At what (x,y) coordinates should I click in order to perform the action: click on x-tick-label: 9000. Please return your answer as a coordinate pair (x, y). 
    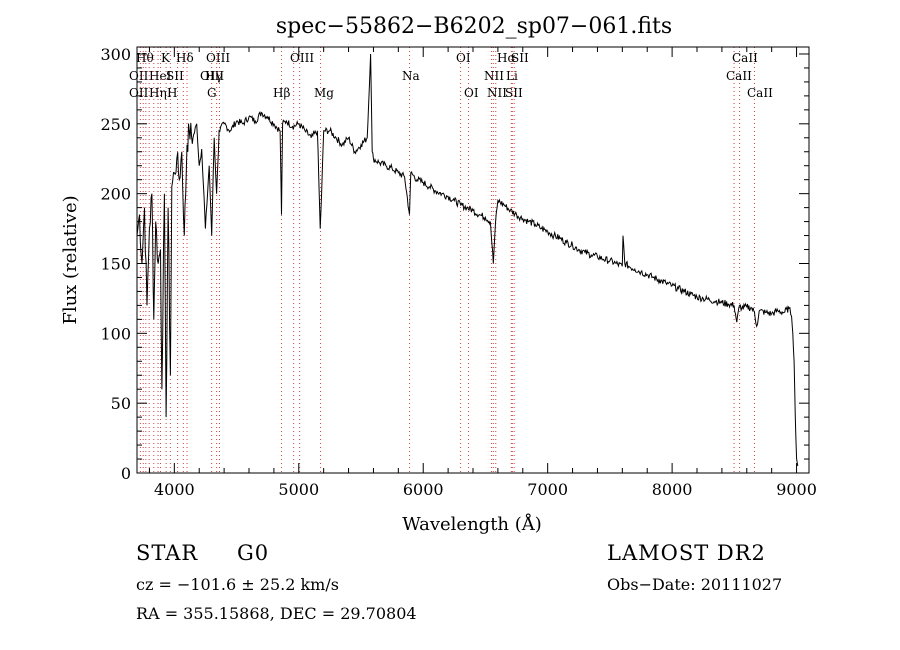
    Looking at the image, I should click on (796, 489).